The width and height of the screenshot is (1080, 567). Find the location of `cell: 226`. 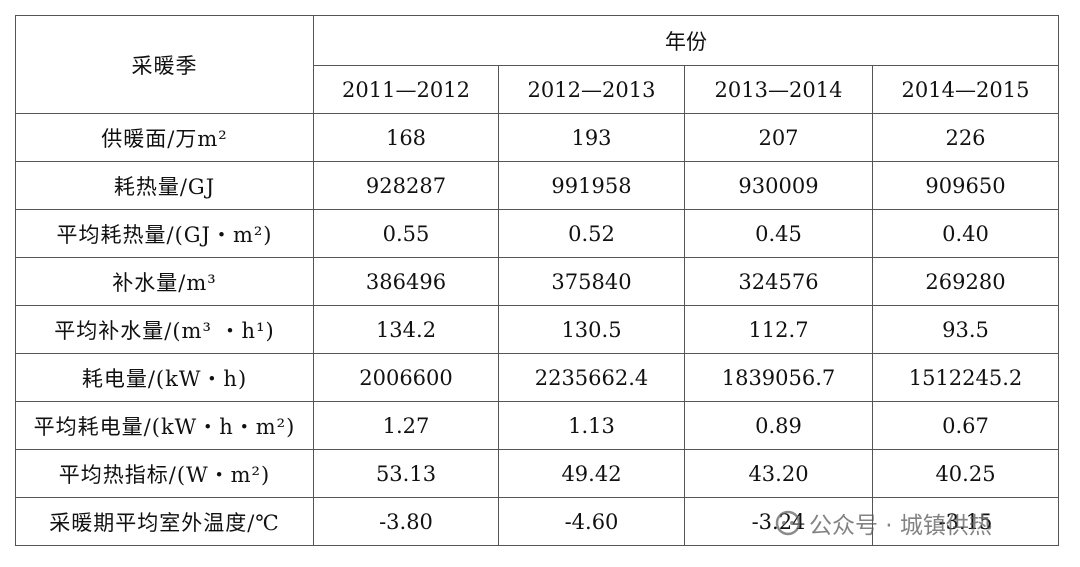

cell: 226 is located at coordinates (965, 137).